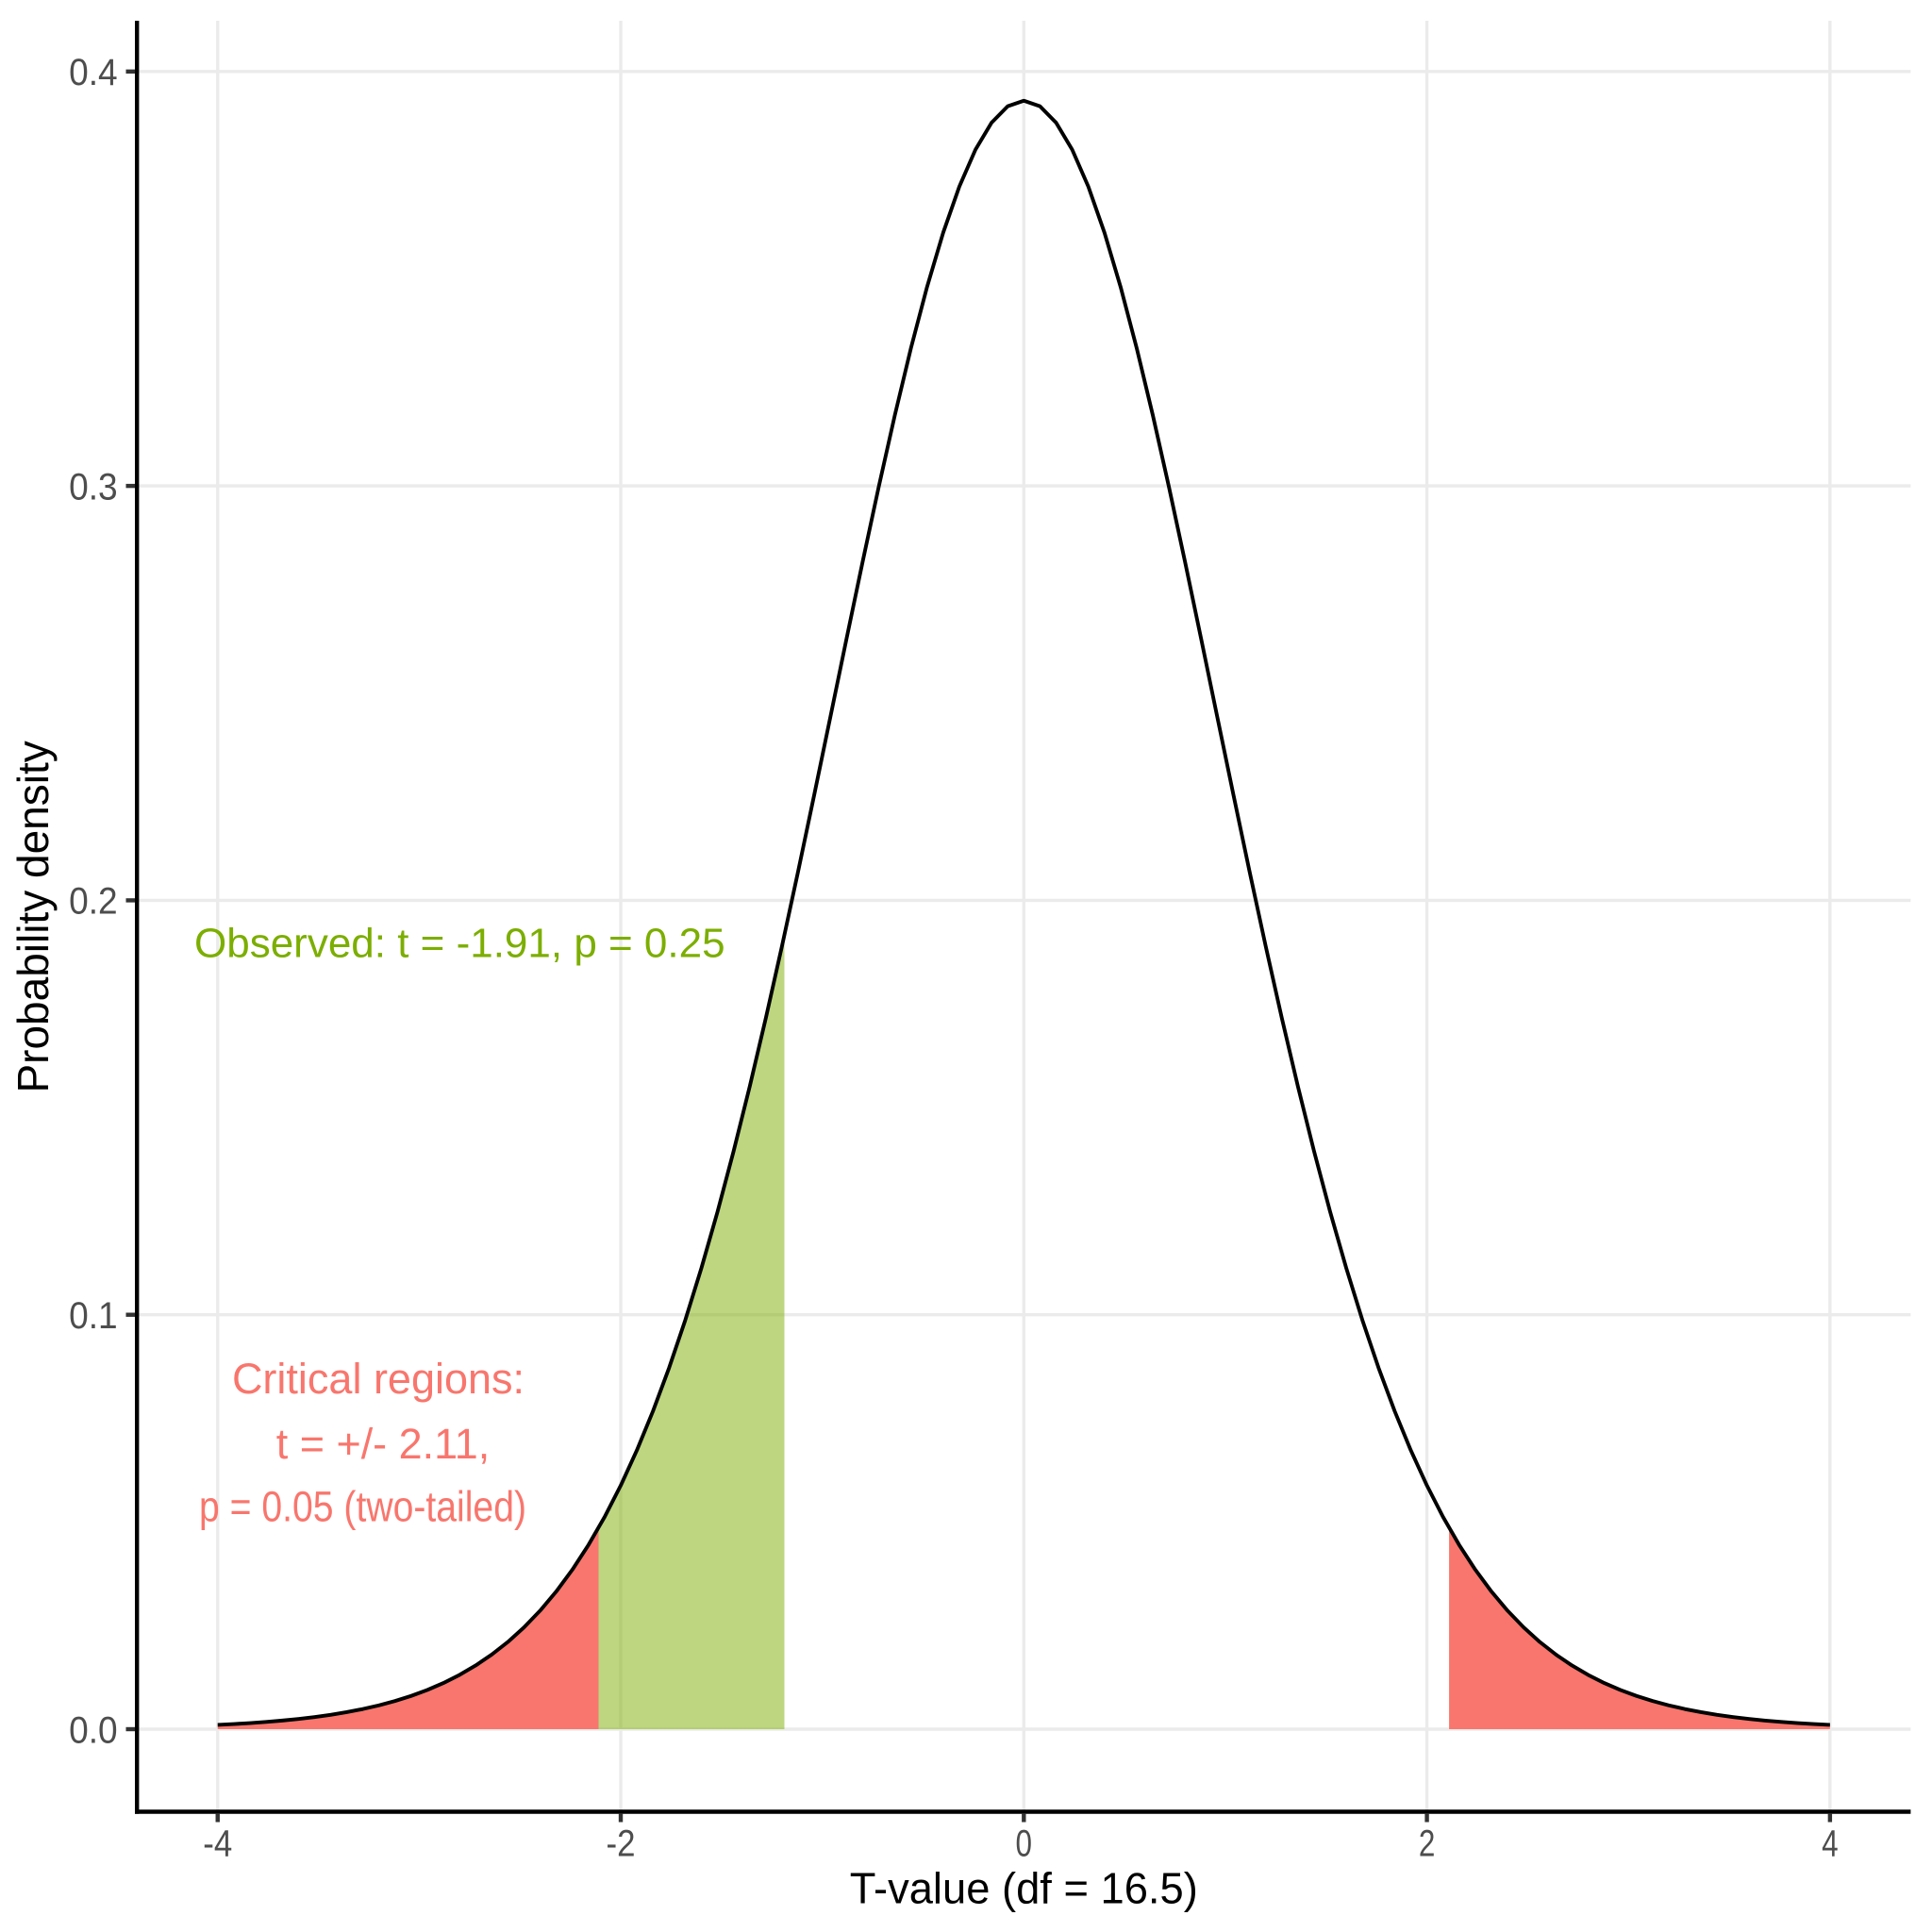  I want to click on svg-text: 0.4, so click(94, 73).